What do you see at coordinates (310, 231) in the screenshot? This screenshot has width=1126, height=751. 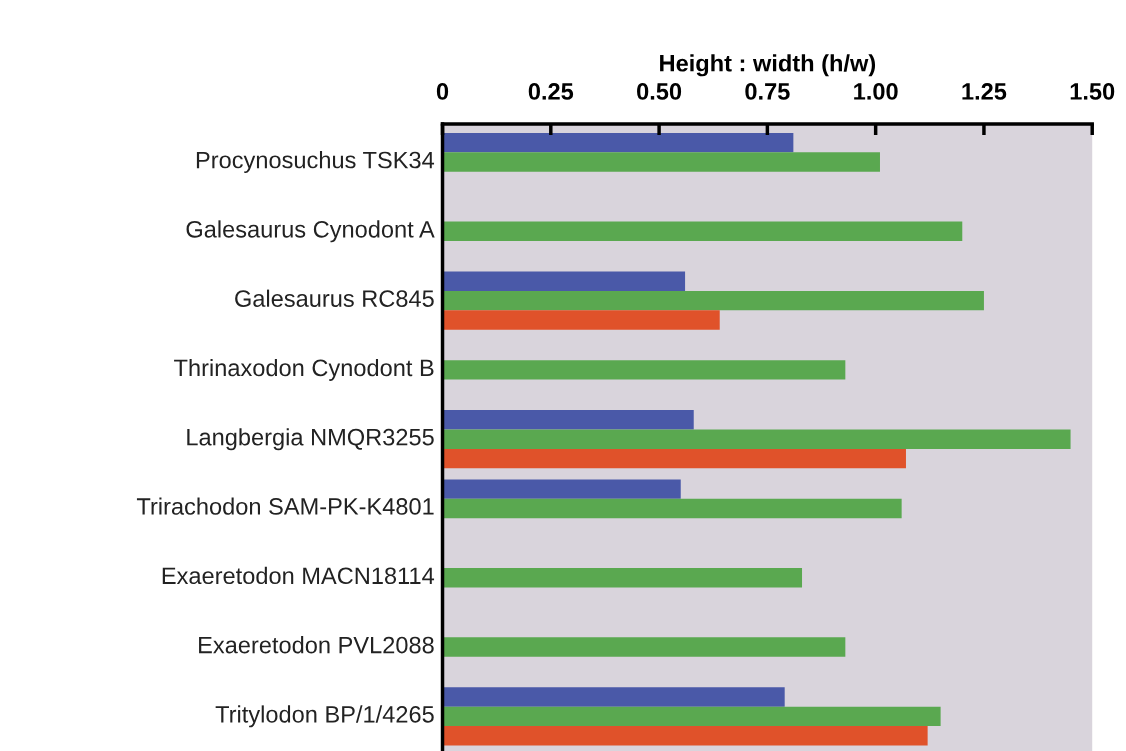 I see `y-tick-label: Galesaurus Cynodont A` at bounding box center [310, 231].